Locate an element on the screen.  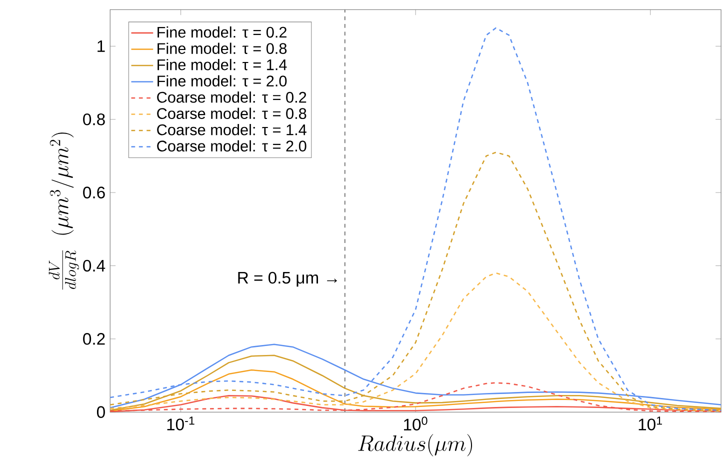
x-tick-label: 10$^{-1}$ is located at coordinates (180, 423).